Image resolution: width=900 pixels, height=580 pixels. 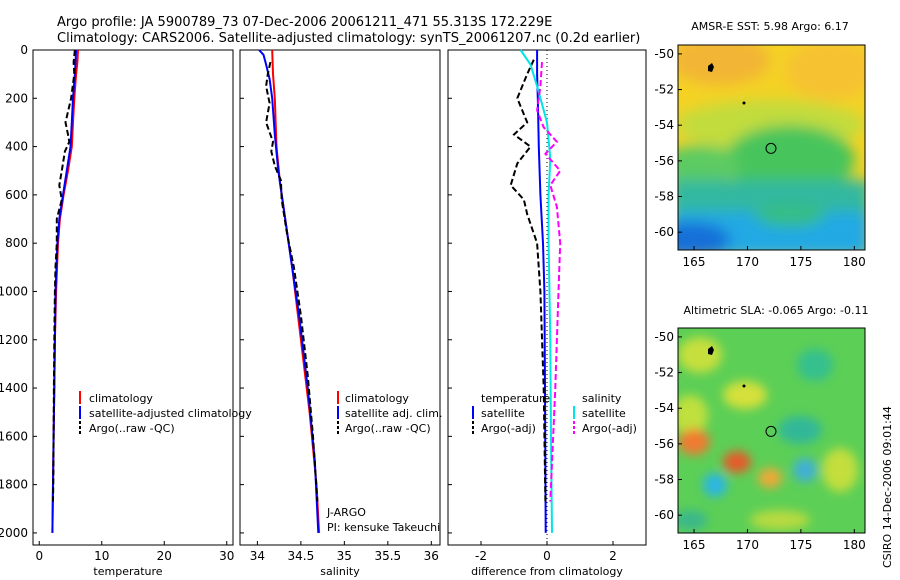 I want to click on legend-title-temperature: temperature, so click(x=515, y=398).